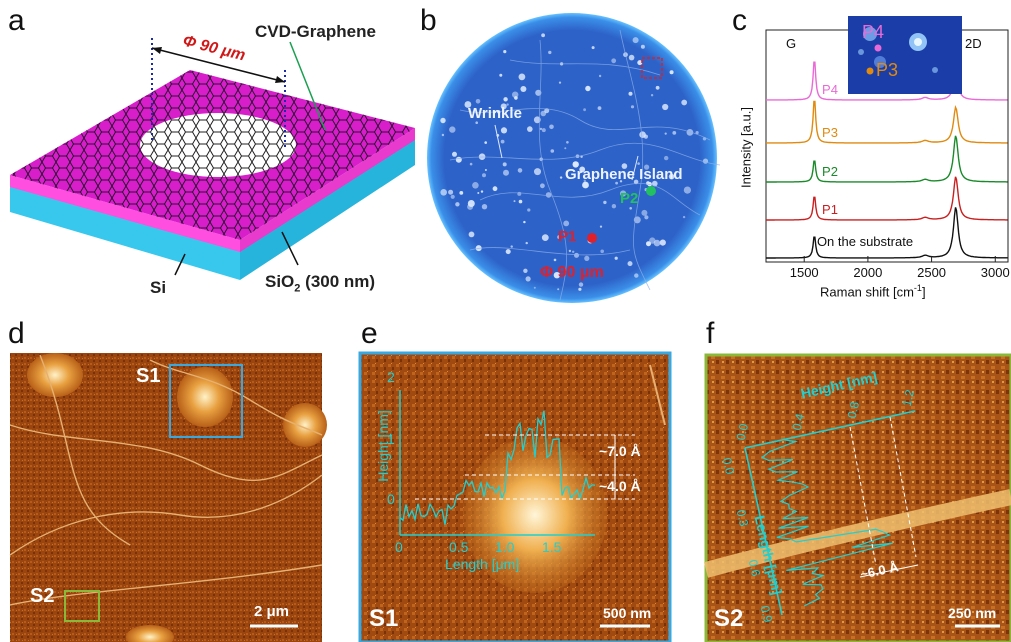 This screenshot has height=642, width=1011. Describe the element at coordinates (830, 209) in the screenshot. I see `series-label: P1` at that location.